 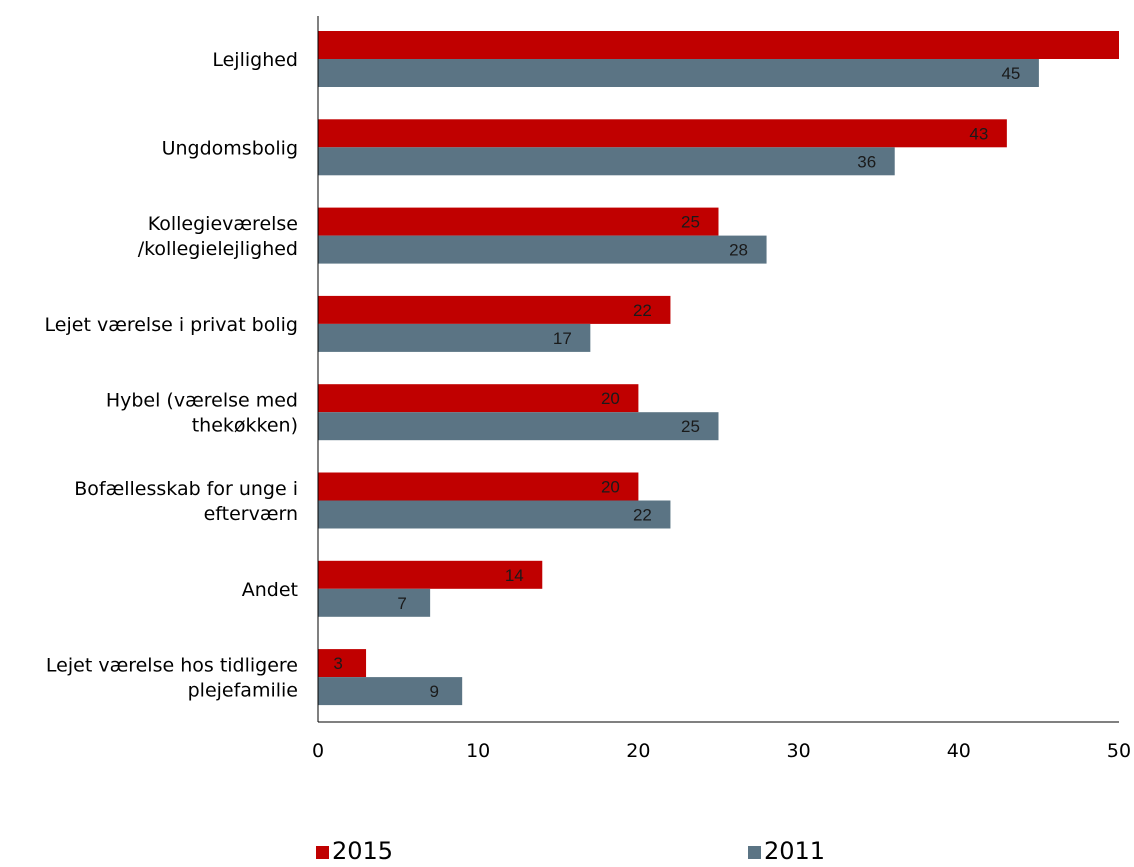 What do you see at coordinates (978, 133) in the screenshot?
I see `data-label-2015-2: 43` at bounding box center [978, 133].